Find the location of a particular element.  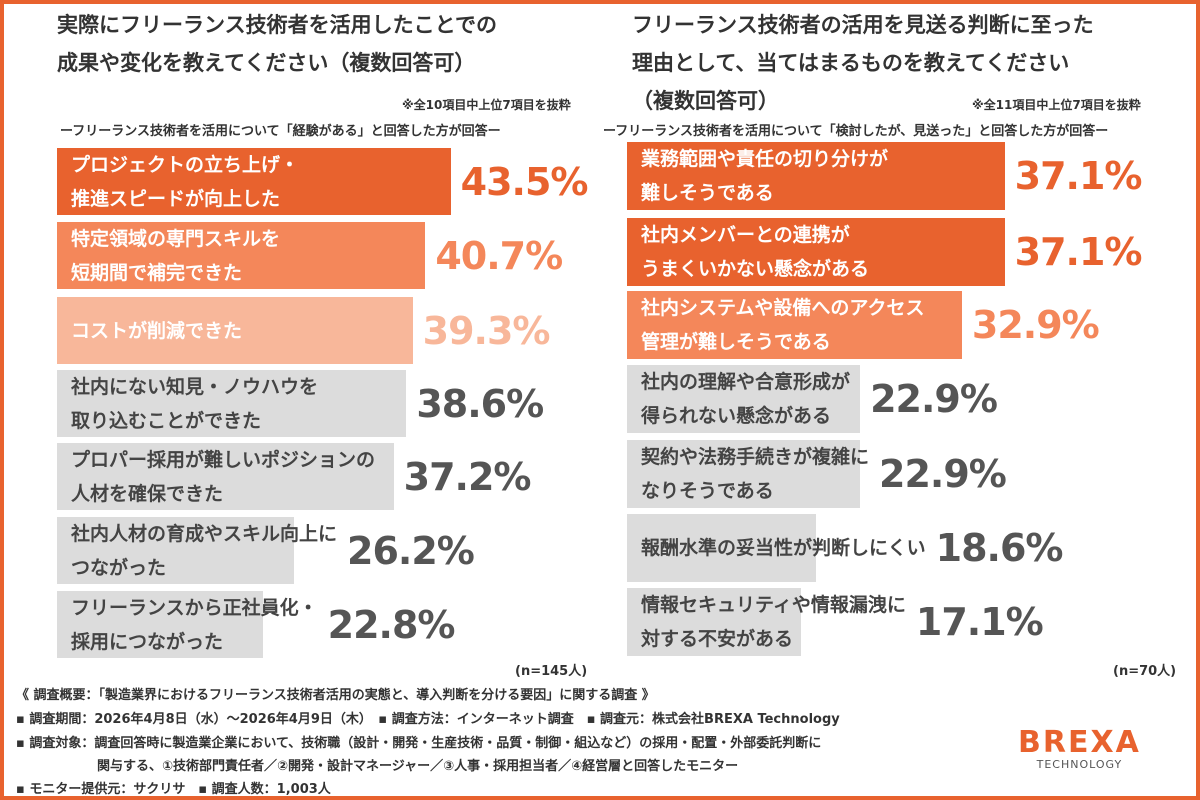

right-sample-size: (n=70人) is located at coordinates (1145, 671).